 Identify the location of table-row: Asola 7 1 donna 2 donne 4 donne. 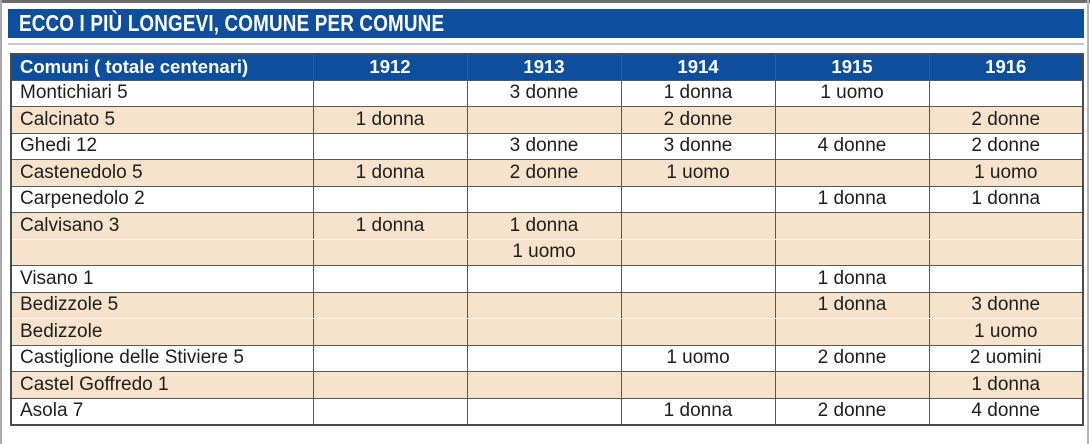
(547, 411).